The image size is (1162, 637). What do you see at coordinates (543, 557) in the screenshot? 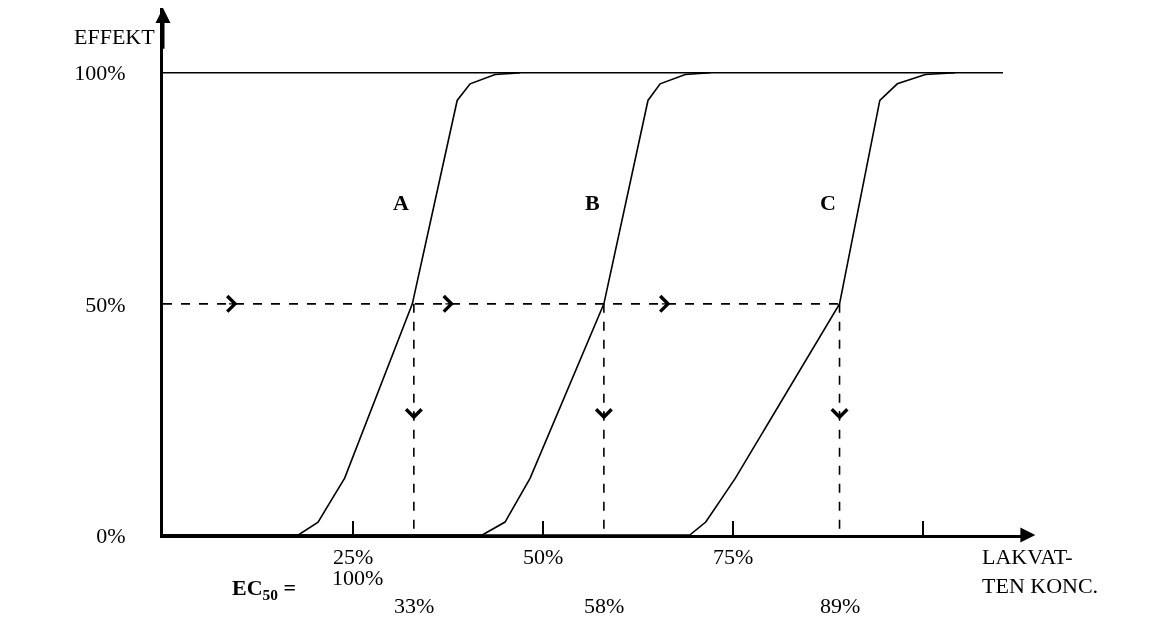
I see `x-tick-label: 50%` at bounding box center [543, 557].